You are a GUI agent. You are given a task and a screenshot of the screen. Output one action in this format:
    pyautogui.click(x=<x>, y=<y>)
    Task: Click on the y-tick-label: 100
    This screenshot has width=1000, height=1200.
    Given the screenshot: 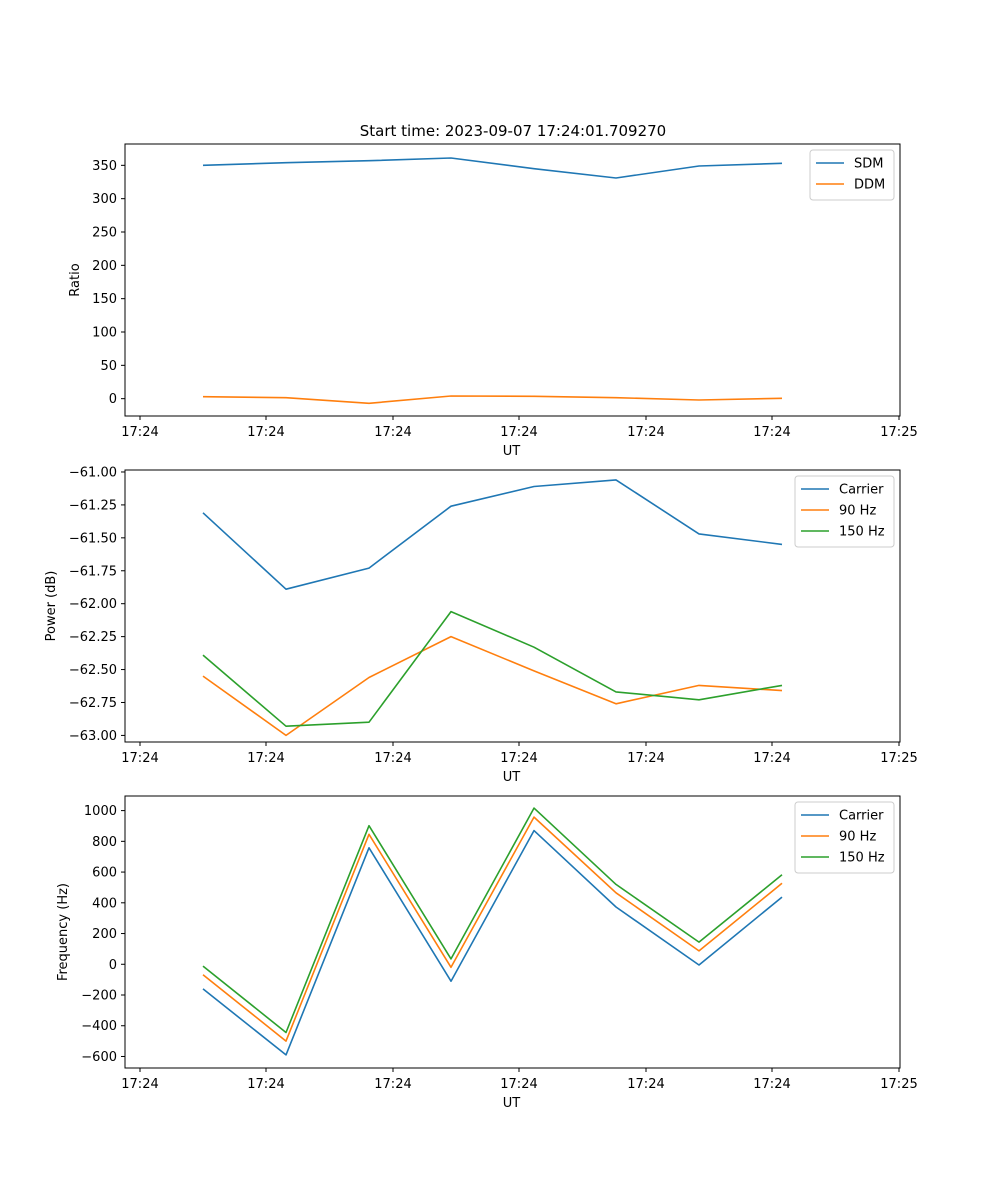 What is the action you would take?
    pyautogui.click(x=104, y=333)
    